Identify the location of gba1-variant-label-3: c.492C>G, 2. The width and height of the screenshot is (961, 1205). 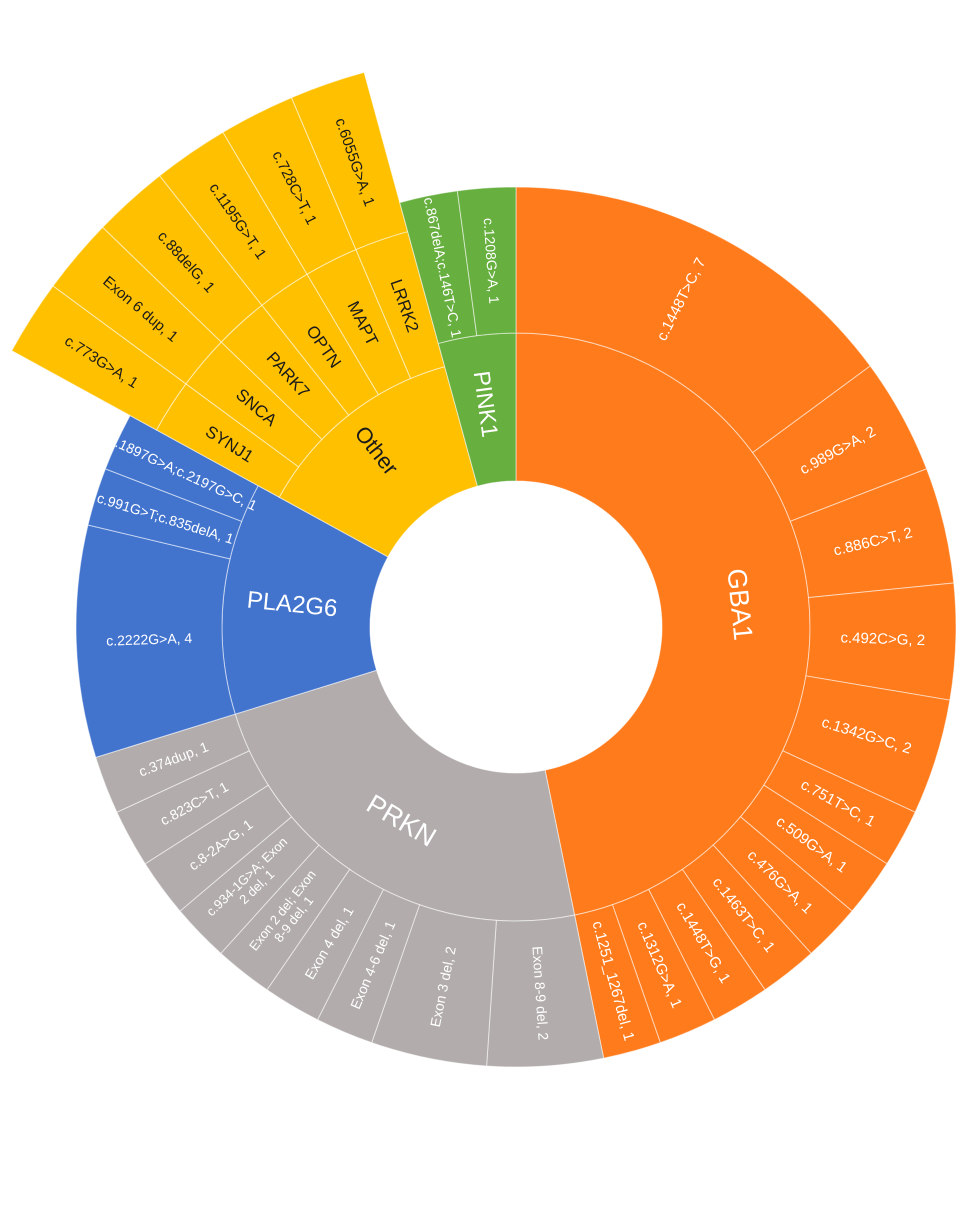
(882, 639).